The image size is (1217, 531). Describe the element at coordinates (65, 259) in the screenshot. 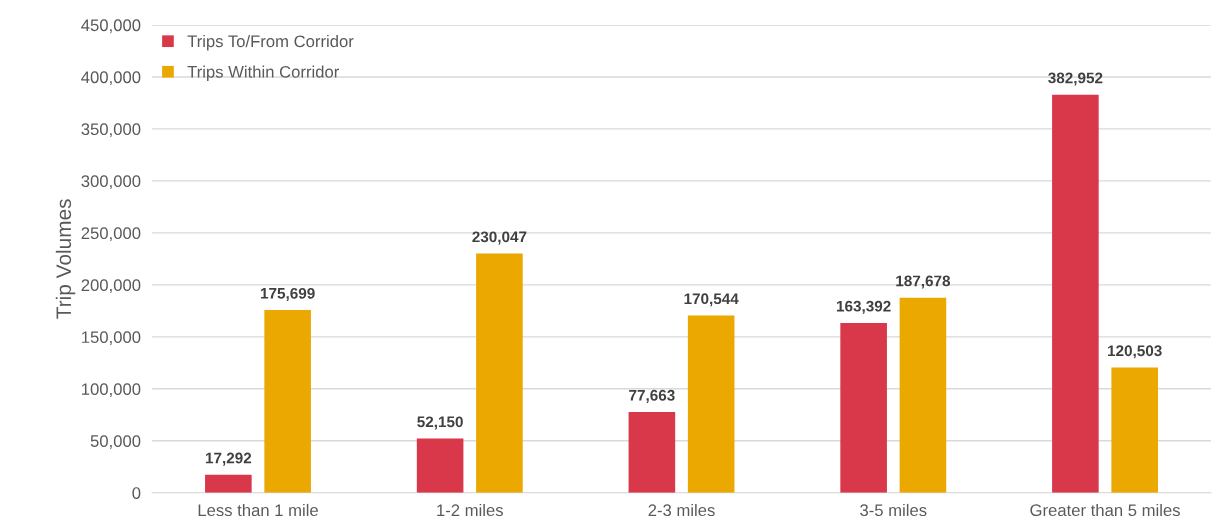

I see `y-axis-title: Trip Volumes` at that location.